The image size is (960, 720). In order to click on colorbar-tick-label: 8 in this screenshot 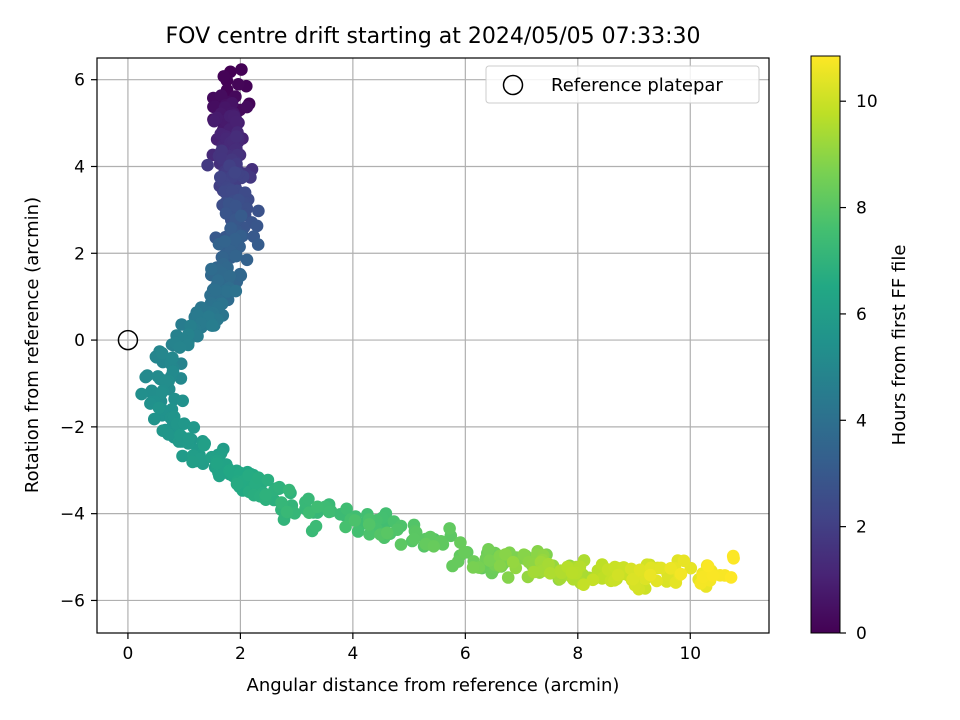, I will do `click(861, 209)`.